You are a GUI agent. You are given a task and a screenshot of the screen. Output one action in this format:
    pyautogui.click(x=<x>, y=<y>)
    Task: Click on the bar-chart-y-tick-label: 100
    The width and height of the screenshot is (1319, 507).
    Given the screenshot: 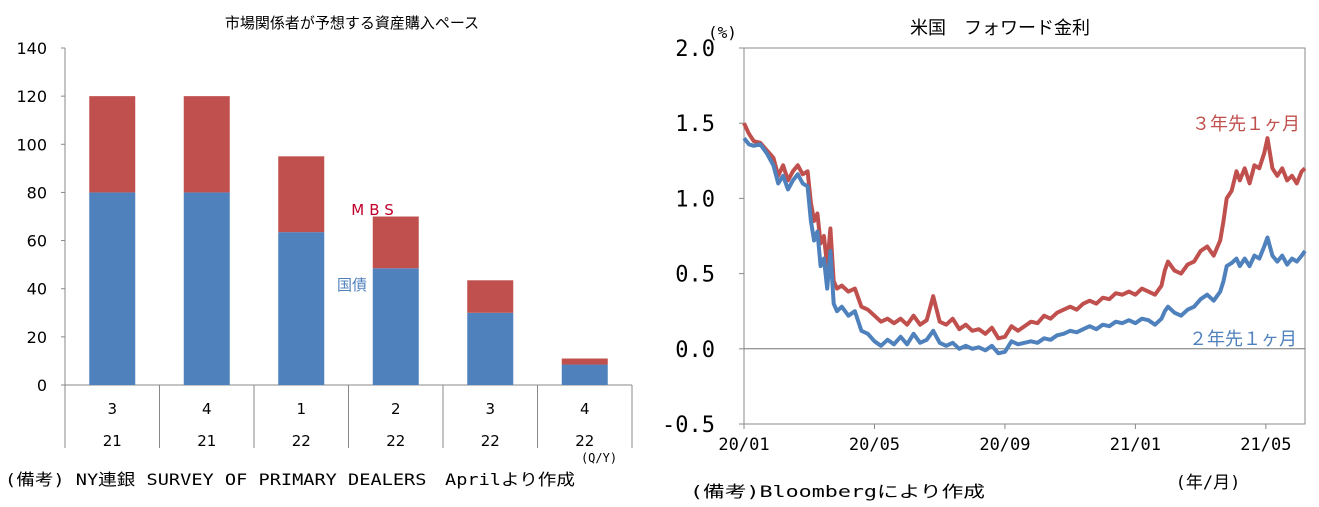 What is the action you would take?
    pyautogui.click(x=31, y=144)
    